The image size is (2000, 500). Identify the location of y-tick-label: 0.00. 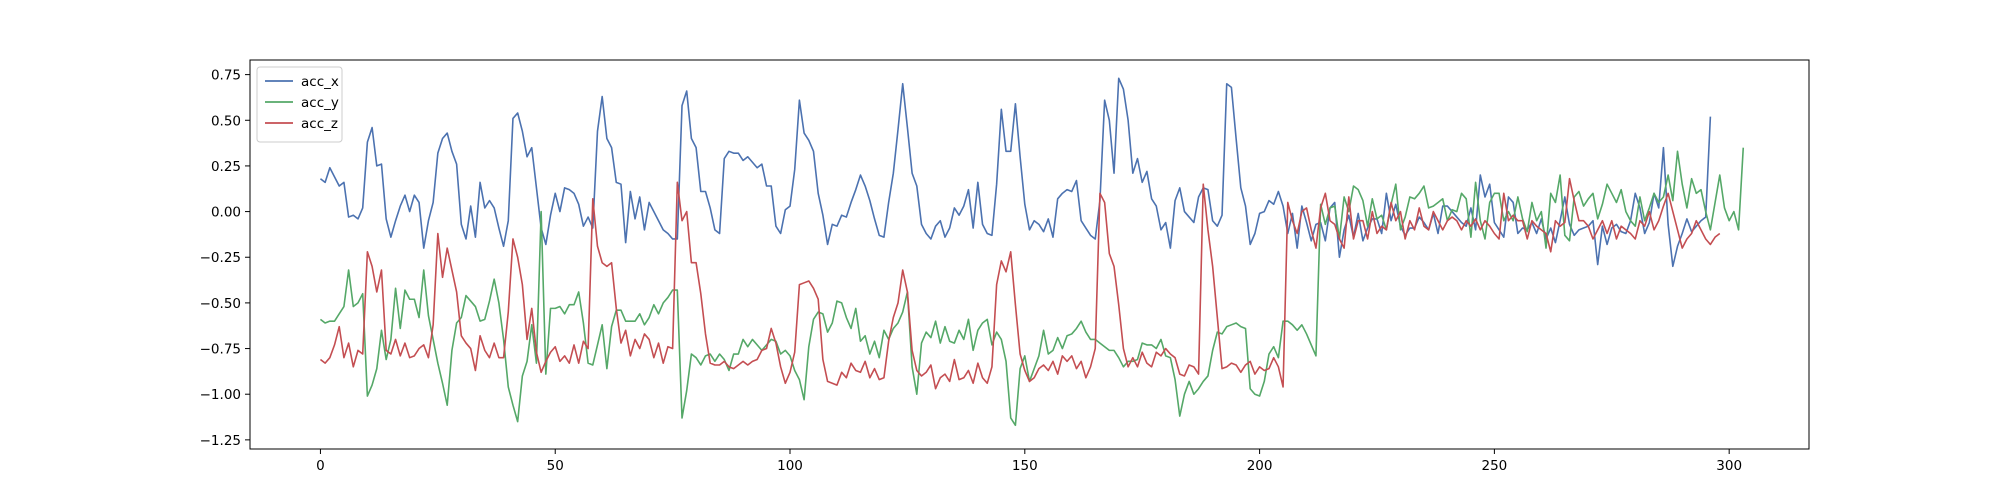
(226, 213).